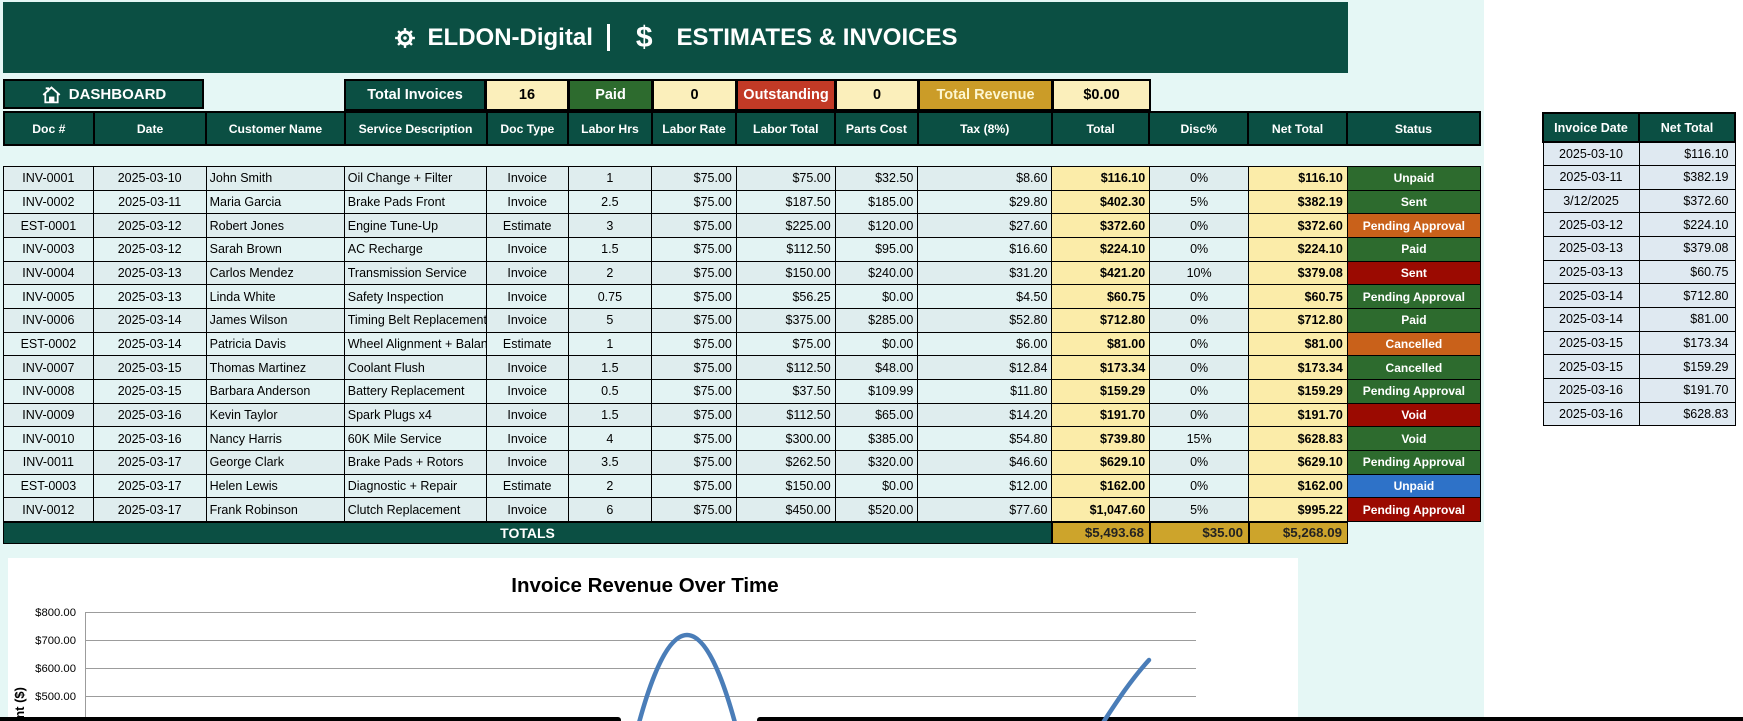 Image resolution: width=1743 pixels, height=721 pixels. What do you see at coordinates (55, 613) in the screenshot?
I see `svg-text: $800.00` at bounding box center [55, 613].